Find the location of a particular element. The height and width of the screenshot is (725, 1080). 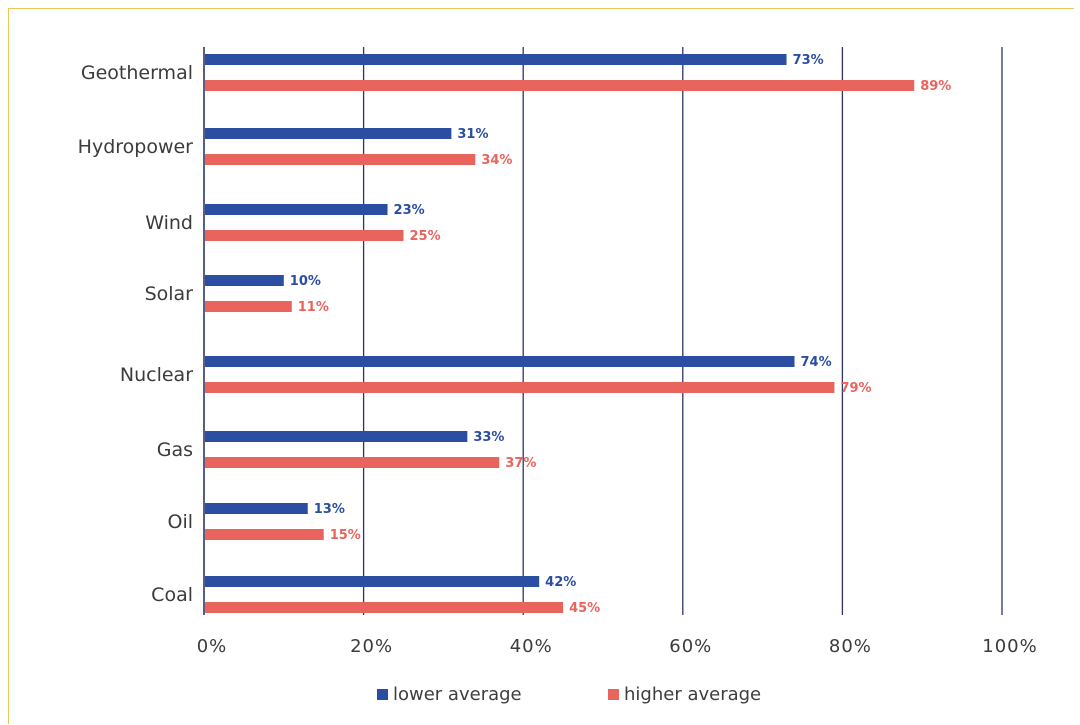

legend: lower average higher average is located at coordinates (569, 694).